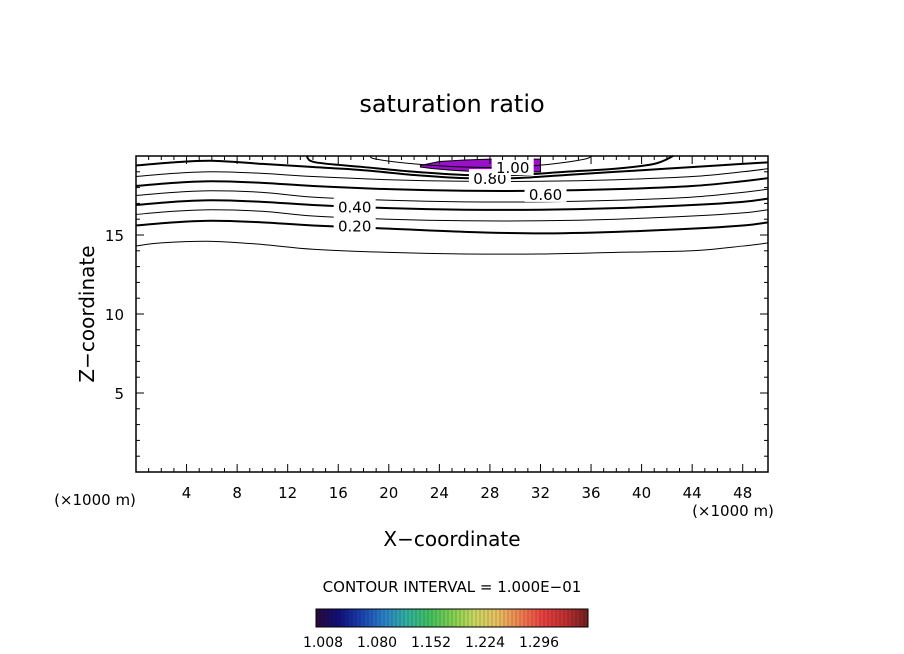  I want to click on x-tick-label: 24, so click(439, 493).